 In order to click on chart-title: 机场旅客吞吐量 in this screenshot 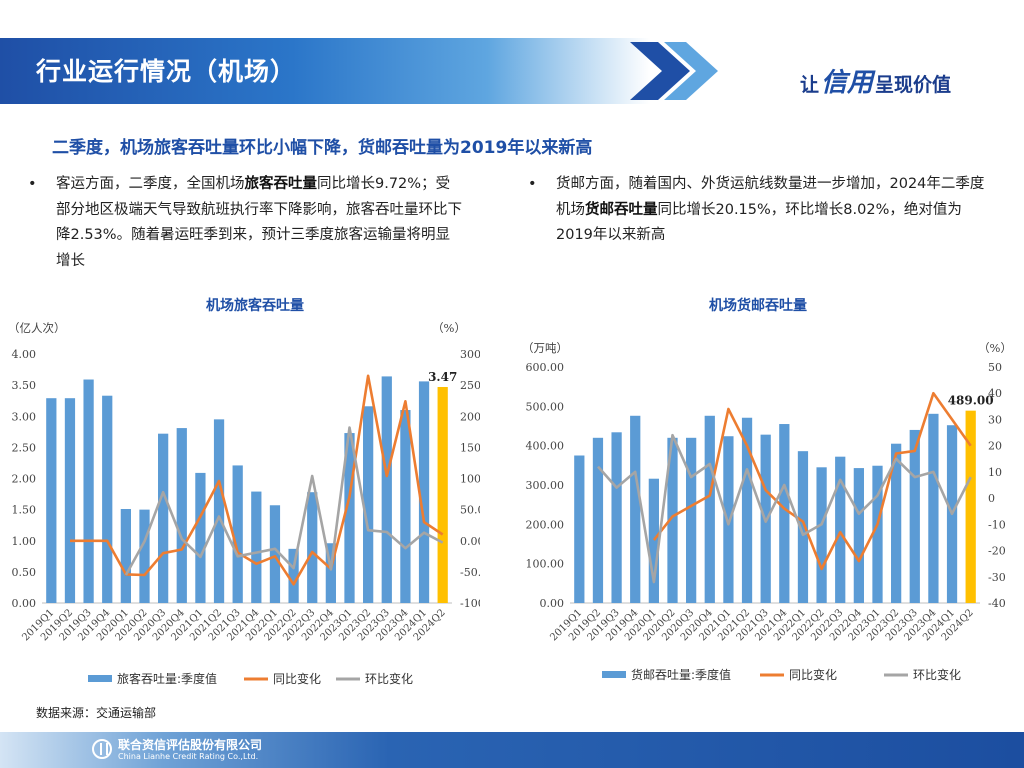, I will do `click(255, 305)`.